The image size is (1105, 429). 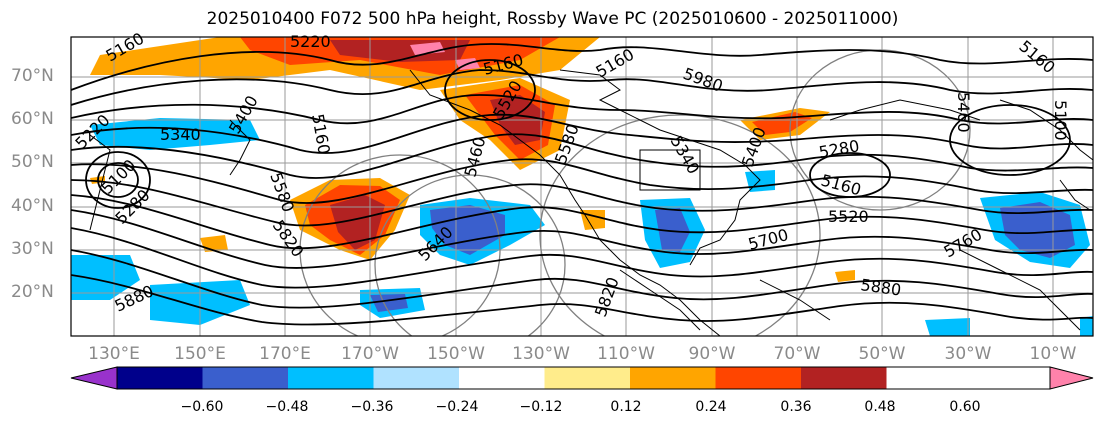 What do you see at coordinates (541, 407) in the screenshot?
I see `colorbar-tick: −0.12` at bounding box center [541, 407].